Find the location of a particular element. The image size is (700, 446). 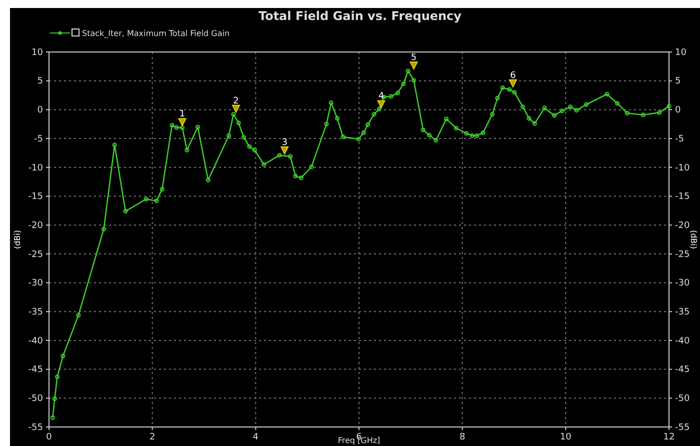

y-tick-label: 0 is located at coordinates (40, 111).